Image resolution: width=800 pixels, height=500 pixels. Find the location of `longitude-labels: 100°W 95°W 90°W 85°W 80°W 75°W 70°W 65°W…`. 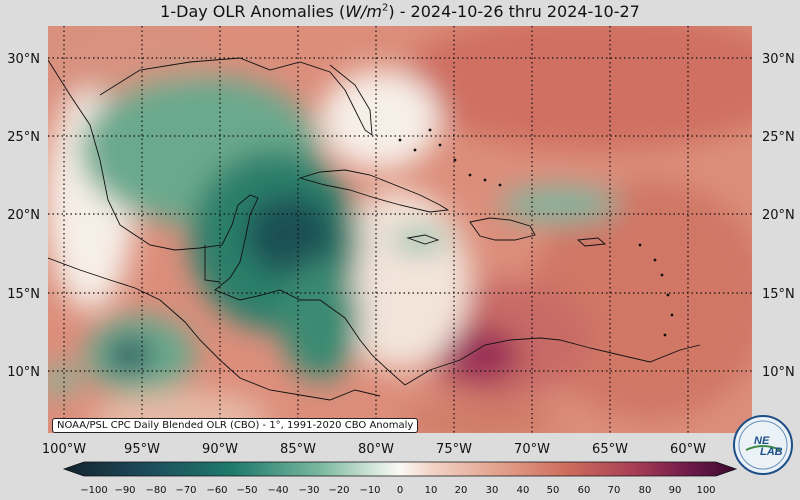

longitude-labels: 100°W 95°W 90°W 85°W 80°W 75°W 70°W 65°W… is located at coordinates (374, 449).